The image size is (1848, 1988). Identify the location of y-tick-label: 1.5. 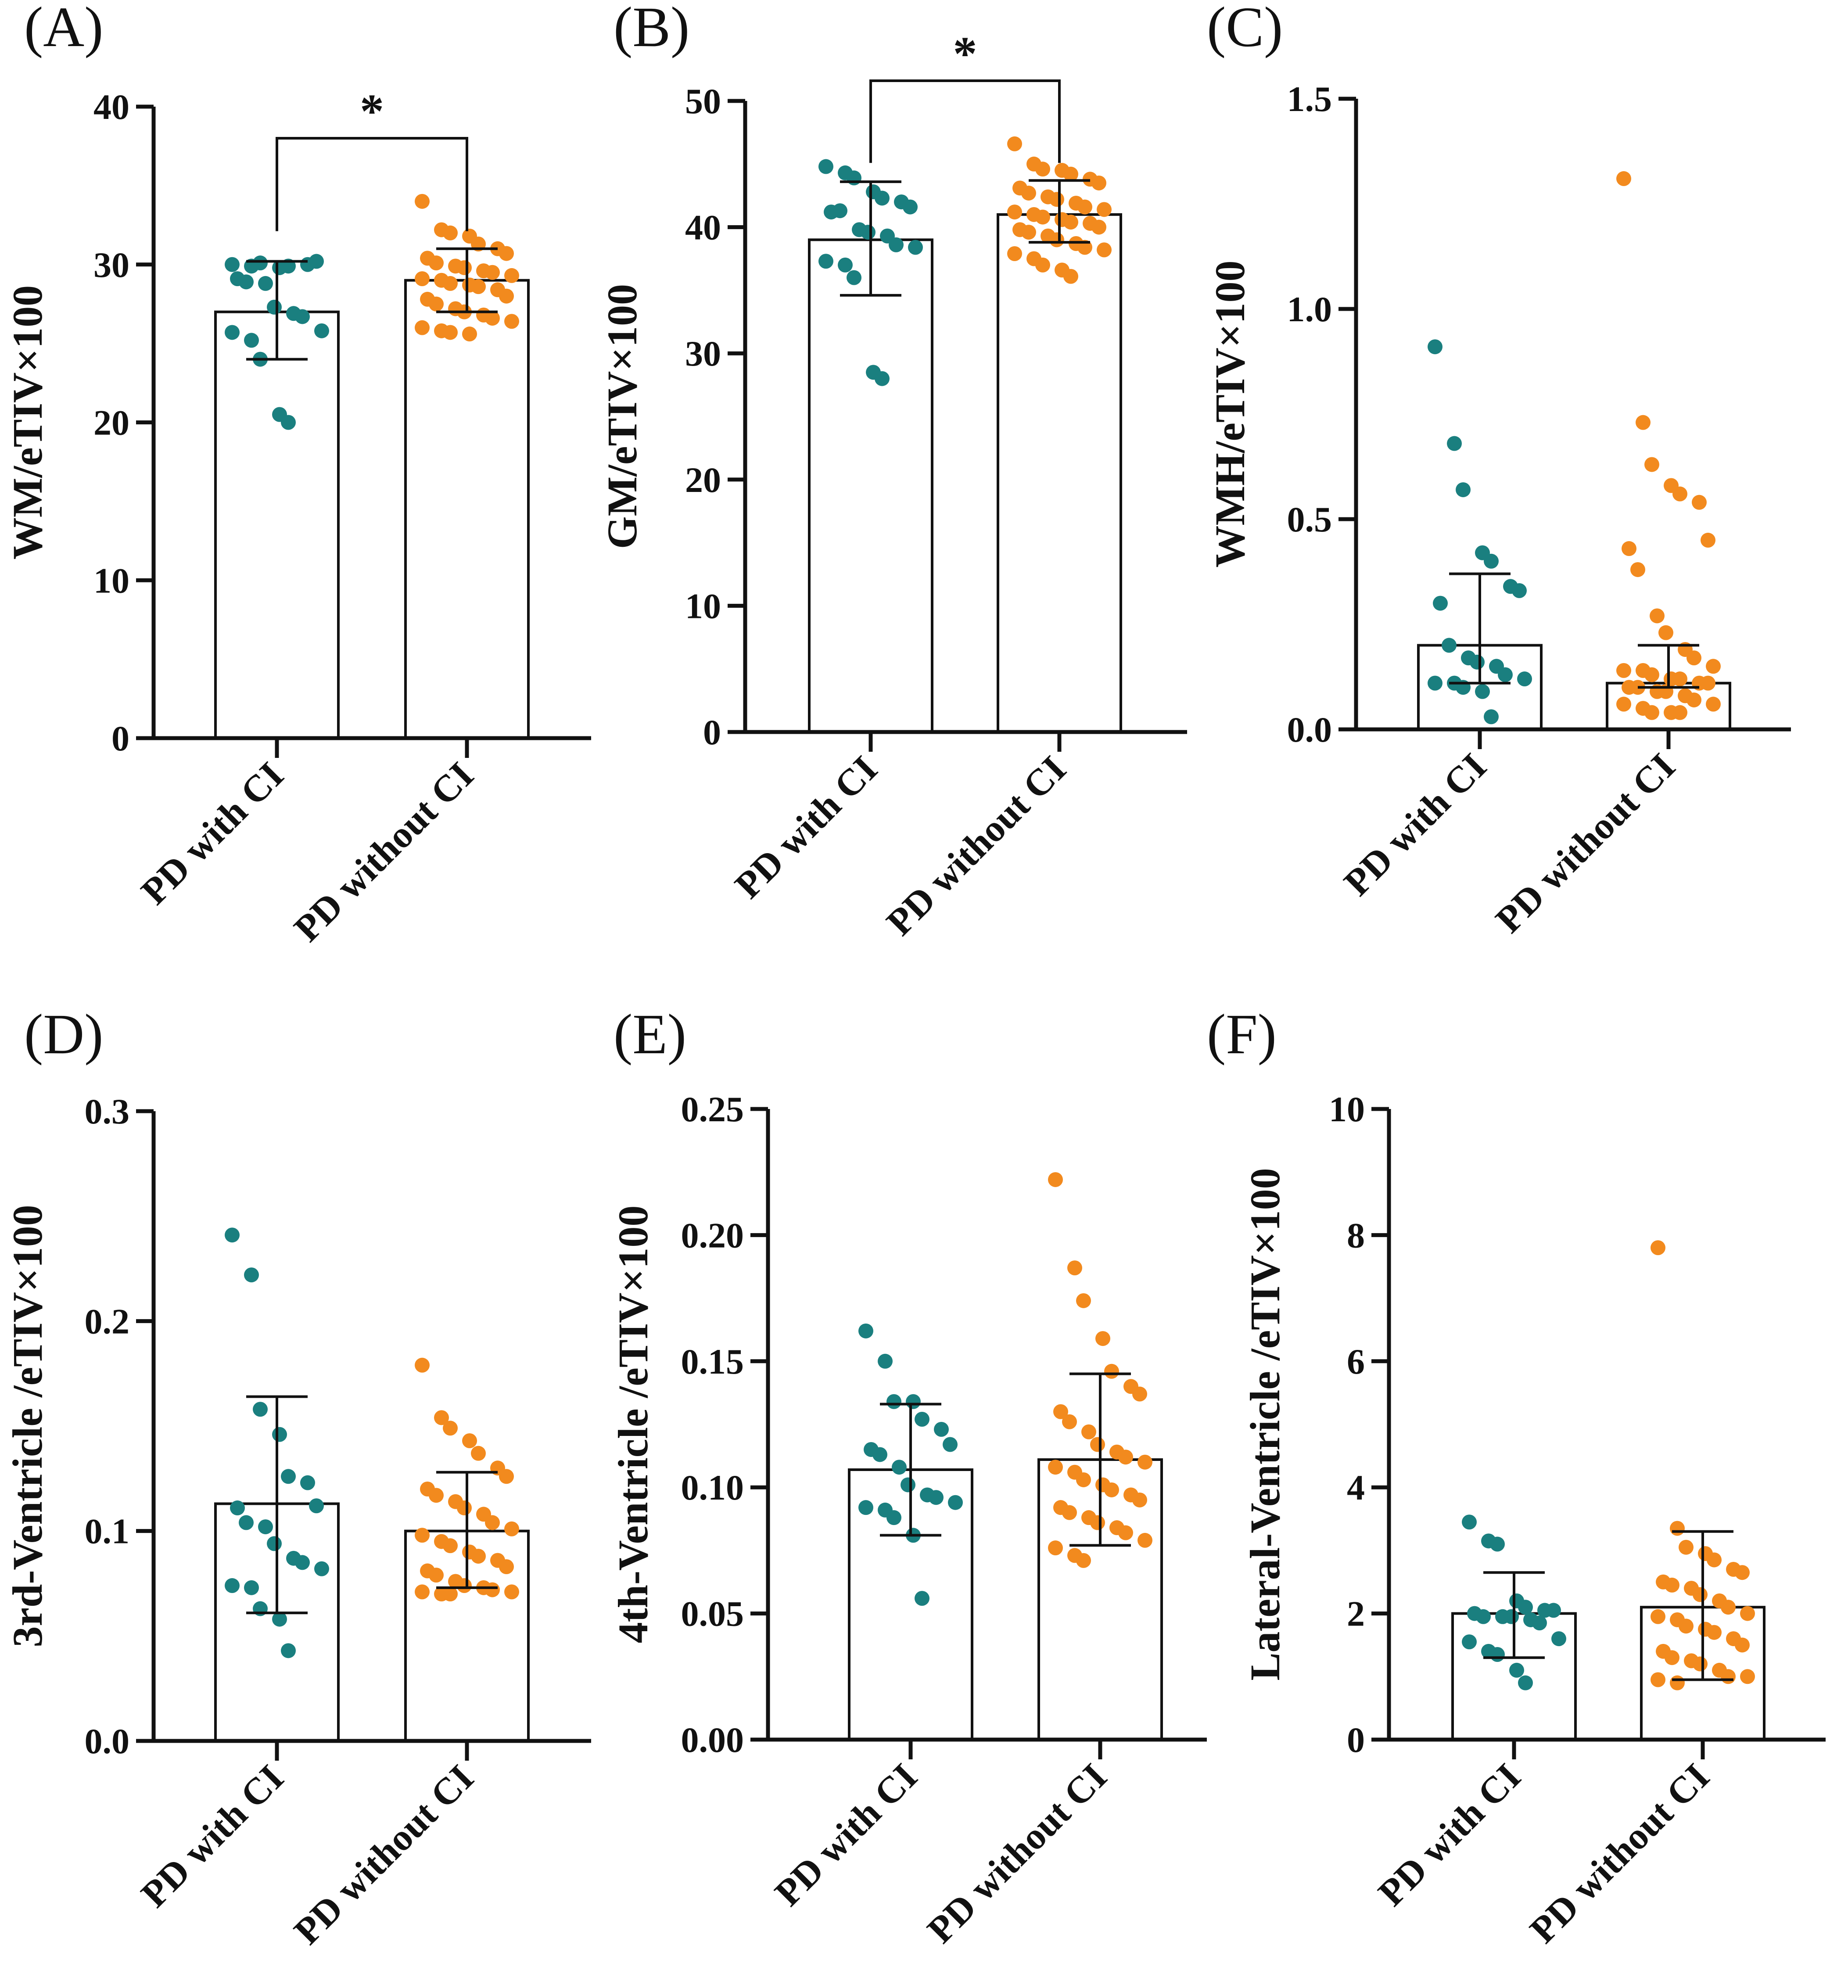
(1309, 99).